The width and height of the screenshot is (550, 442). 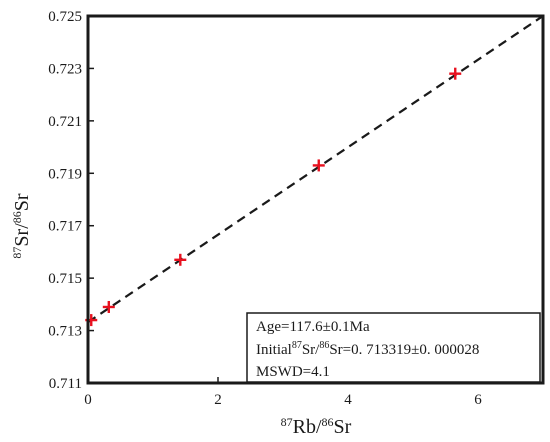 What do you see at coordinates (17, 217) in the screenshot?
I see `y-title-iso2: 86` at bounding box center [17, 217].